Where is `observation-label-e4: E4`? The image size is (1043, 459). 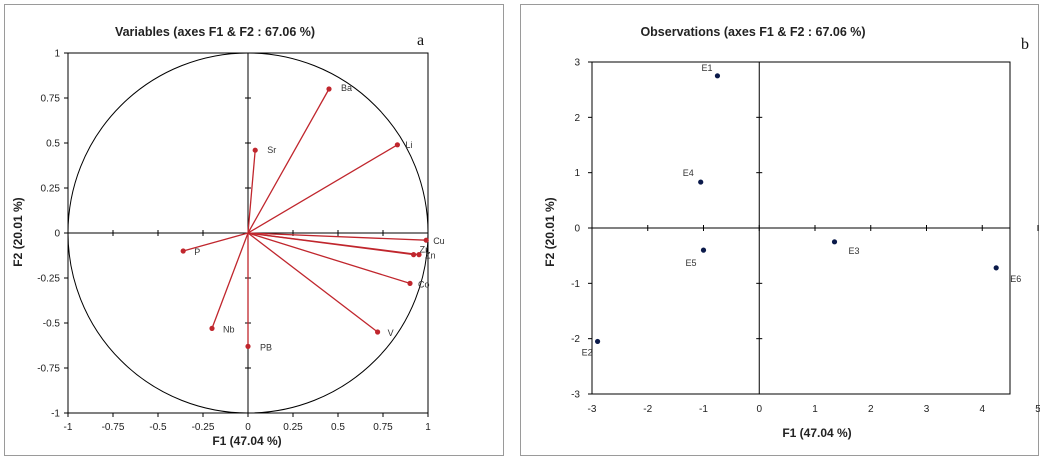
observation-label-e4: E4 is located at coordinates (688, 173).